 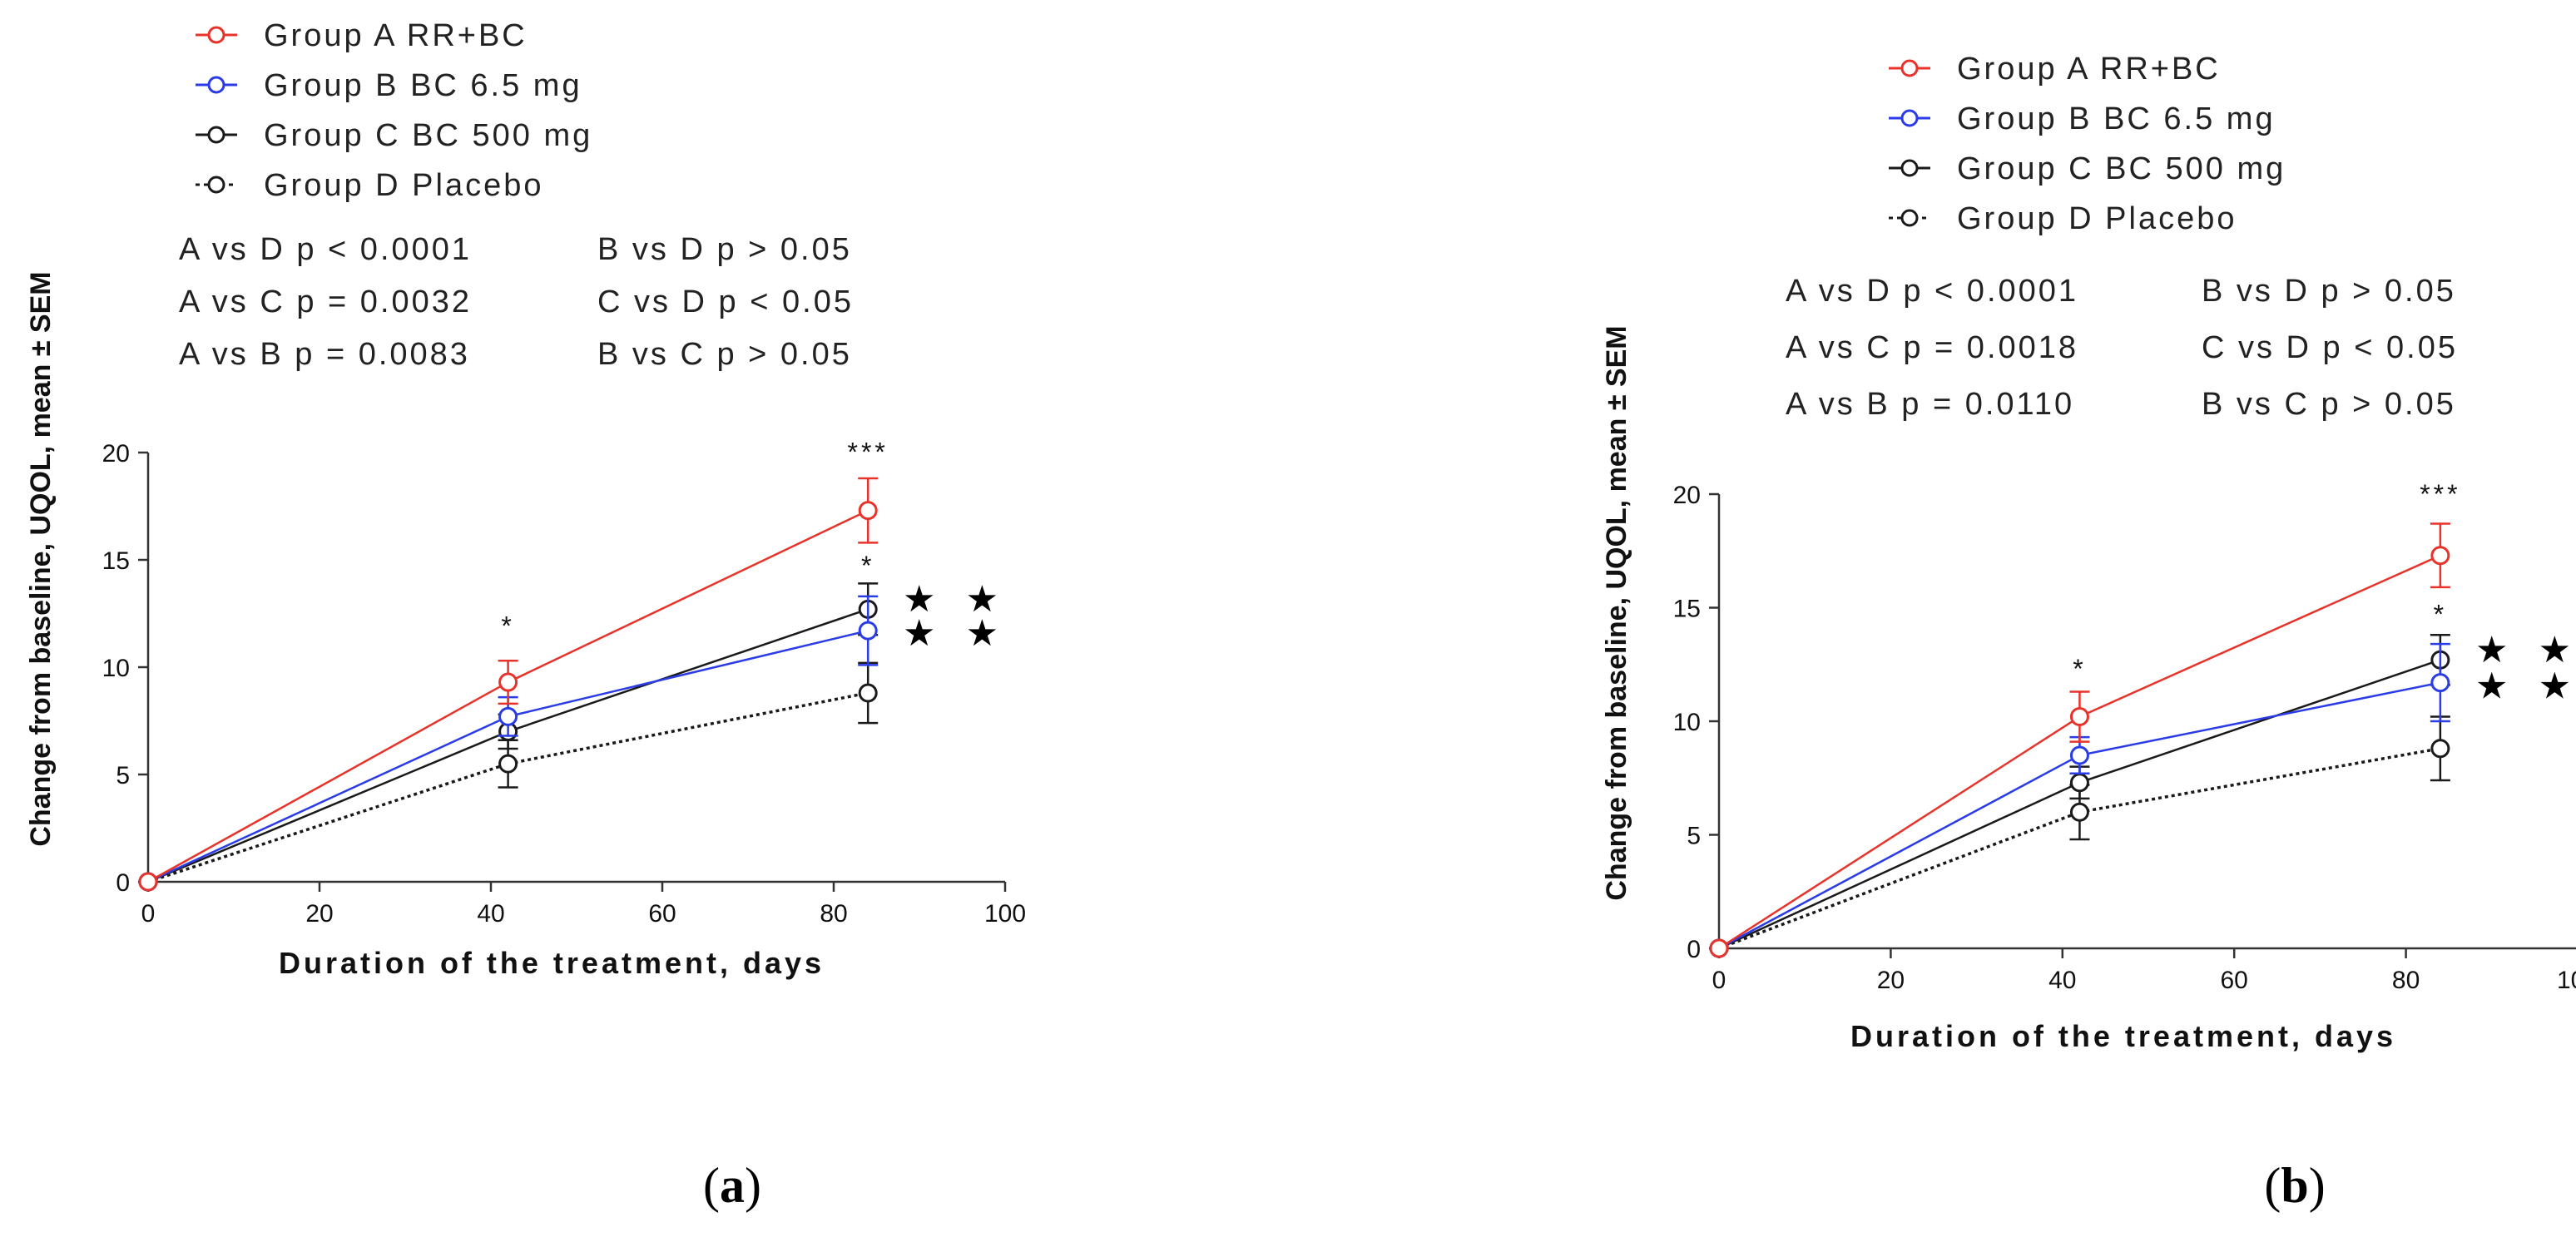 I want to click on panel-label-letter: b, so click(x=2294, y=1185).